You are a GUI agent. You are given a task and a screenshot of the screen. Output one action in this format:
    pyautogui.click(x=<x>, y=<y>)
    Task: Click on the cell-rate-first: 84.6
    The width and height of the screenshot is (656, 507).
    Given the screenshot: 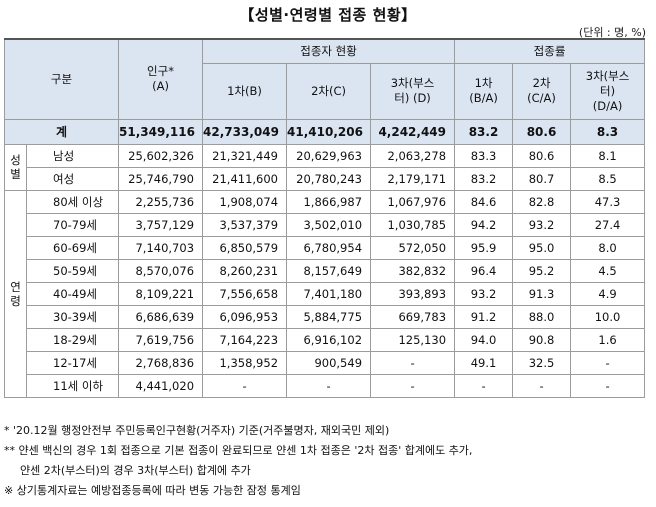 What is the action you would take?
    pyautogui.click(x=484, y=201)
    